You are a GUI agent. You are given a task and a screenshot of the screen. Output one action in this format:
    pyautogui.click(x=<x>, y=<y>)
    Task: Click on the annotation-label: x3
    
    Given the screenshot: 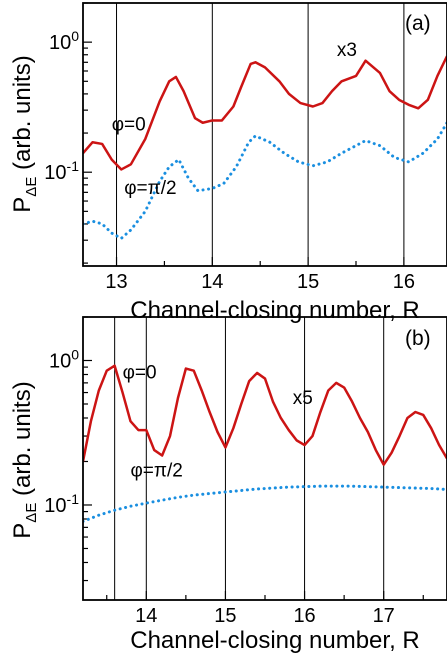 What is the action you would take?
    pyautogui.click(x=347, y=50)
    